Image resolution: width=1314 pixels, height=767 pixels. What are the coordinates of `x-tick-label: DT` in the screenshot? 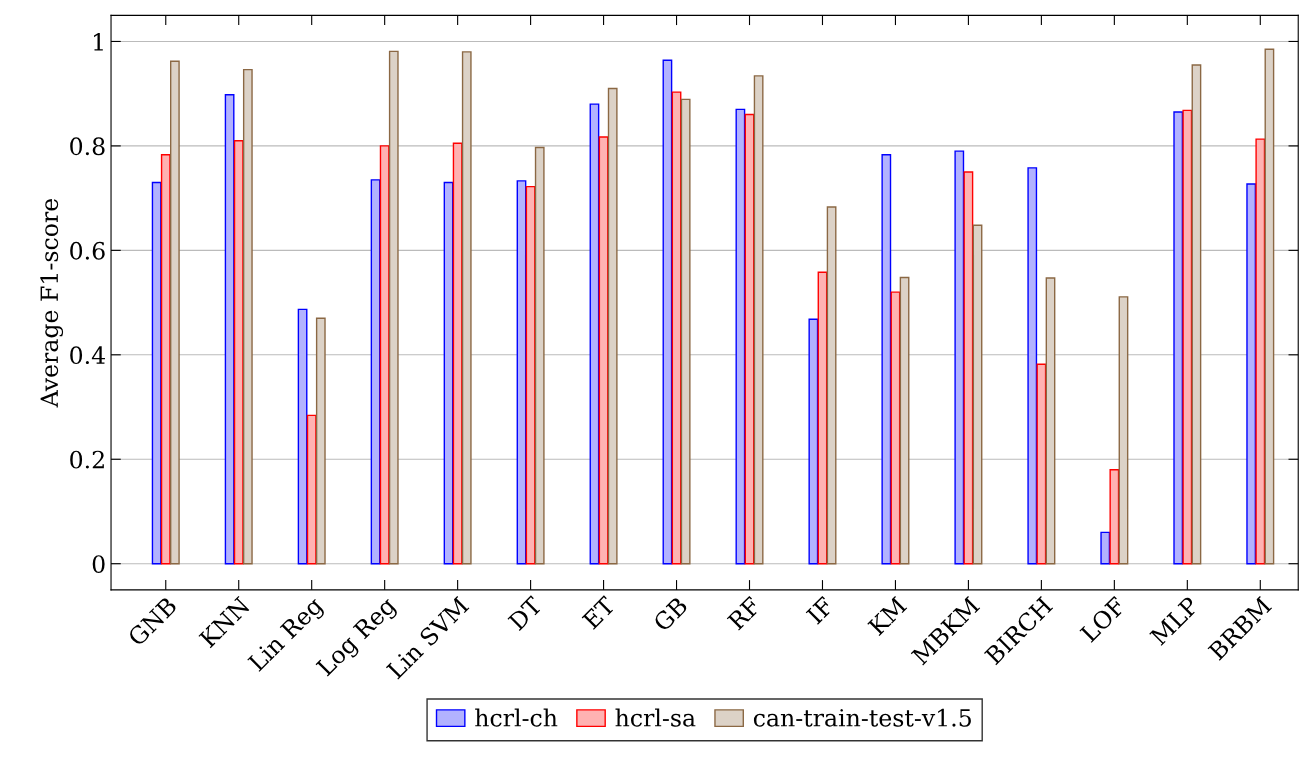 It's located at (525, 613).